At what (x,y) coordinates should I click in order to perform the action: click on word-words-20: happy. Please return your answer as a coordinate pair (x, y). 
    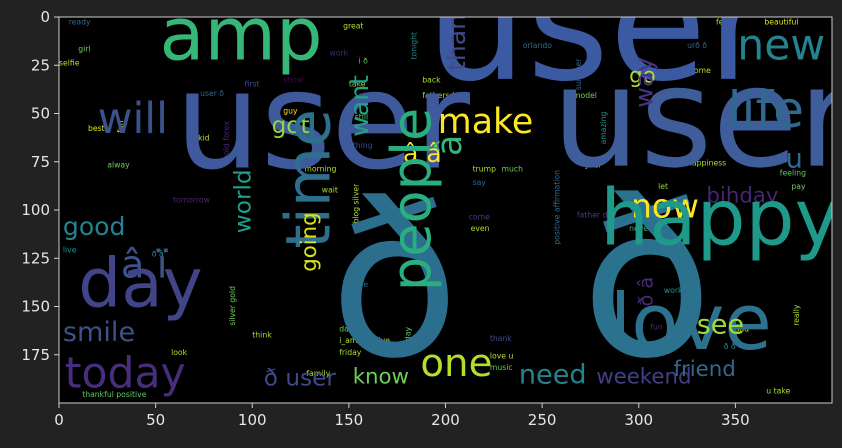
    Looking at the image, I should click on (720, 219).